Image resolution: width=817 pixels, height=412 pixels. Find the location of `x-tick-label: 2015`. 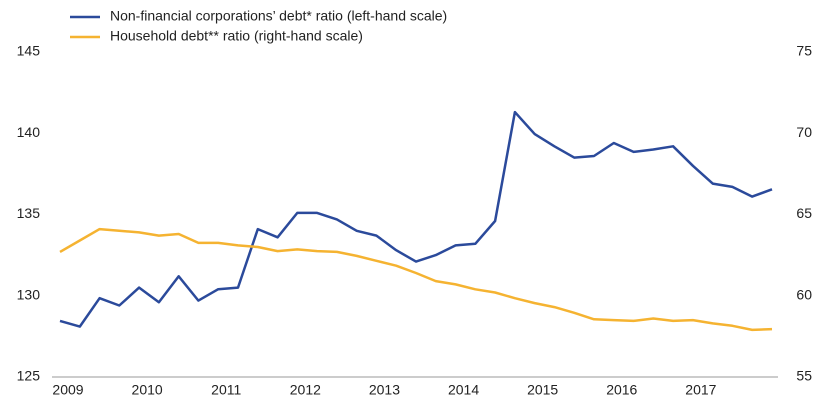

x-tick-label: 2015 is located at coordinates (542, 390).